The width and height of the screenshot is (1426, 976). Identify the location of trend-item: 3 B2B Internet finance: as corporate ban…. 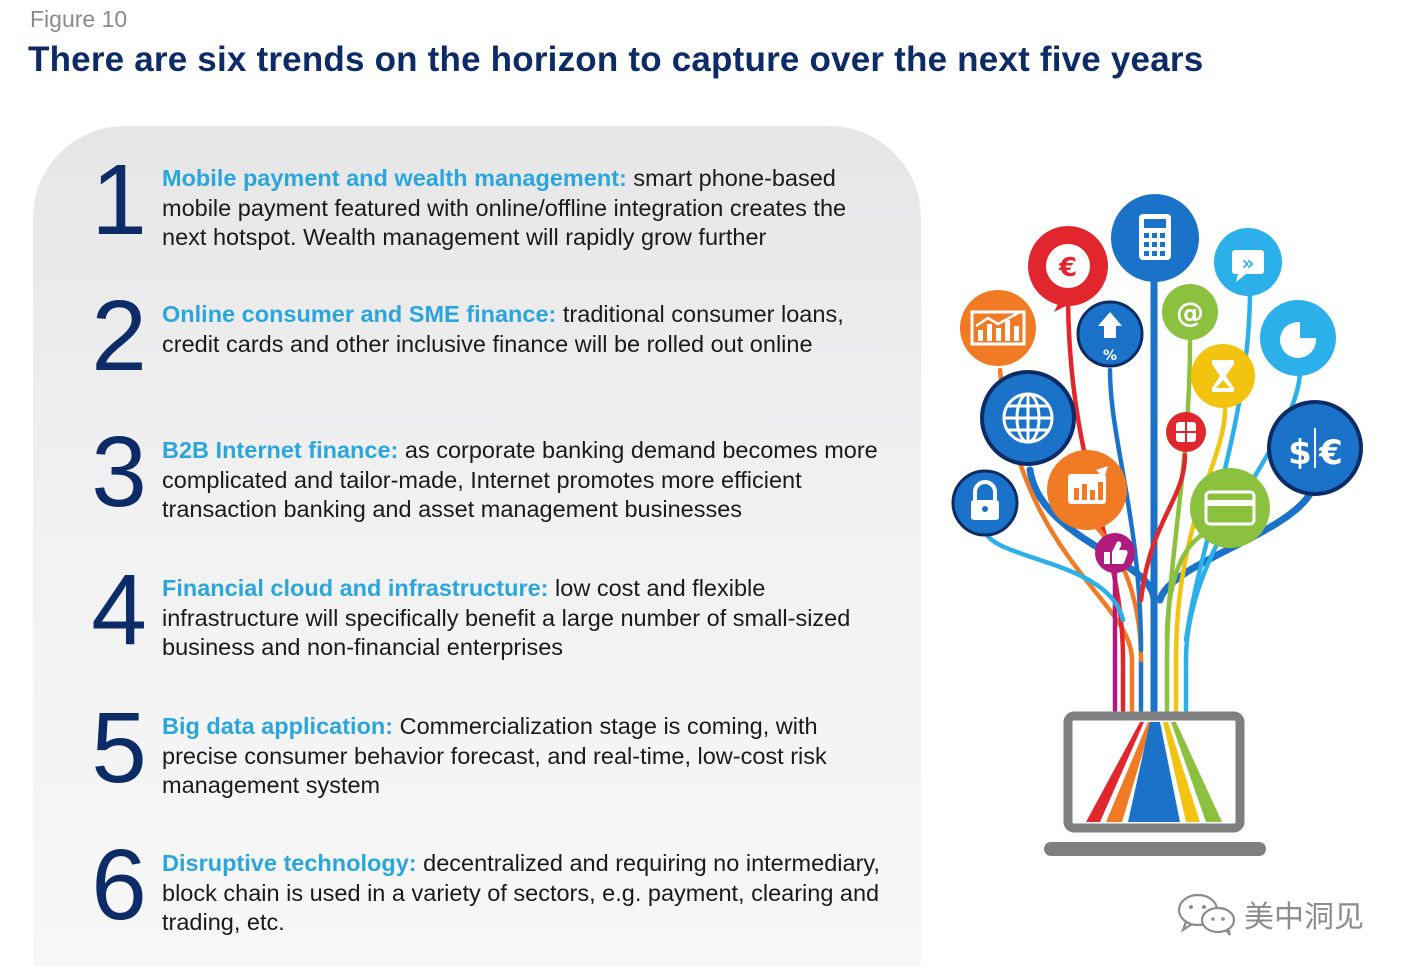
(501, 491).